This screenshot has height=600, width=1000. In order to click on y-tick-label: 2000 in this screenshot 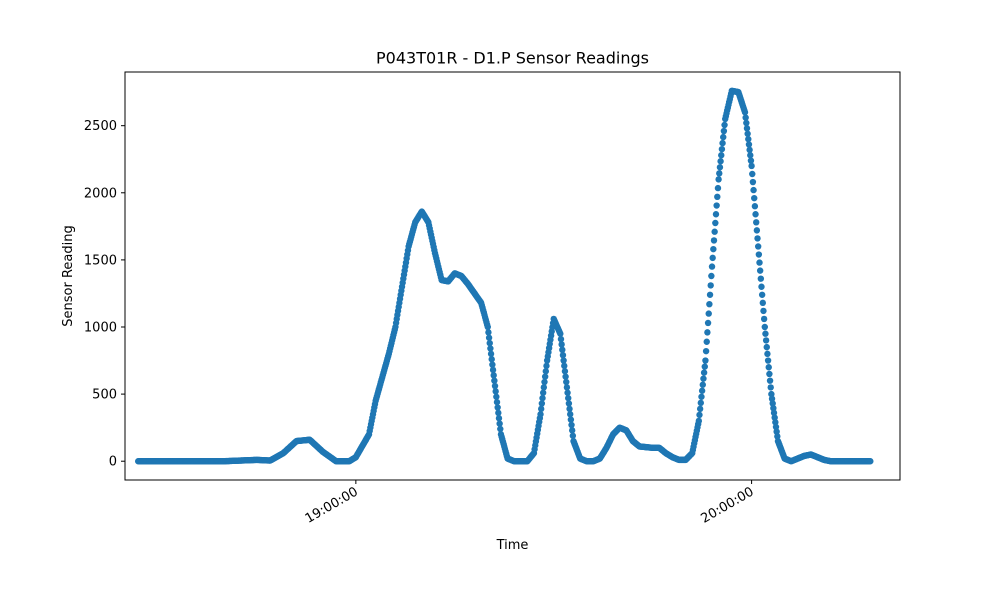, I will do `click(100, 193)`.